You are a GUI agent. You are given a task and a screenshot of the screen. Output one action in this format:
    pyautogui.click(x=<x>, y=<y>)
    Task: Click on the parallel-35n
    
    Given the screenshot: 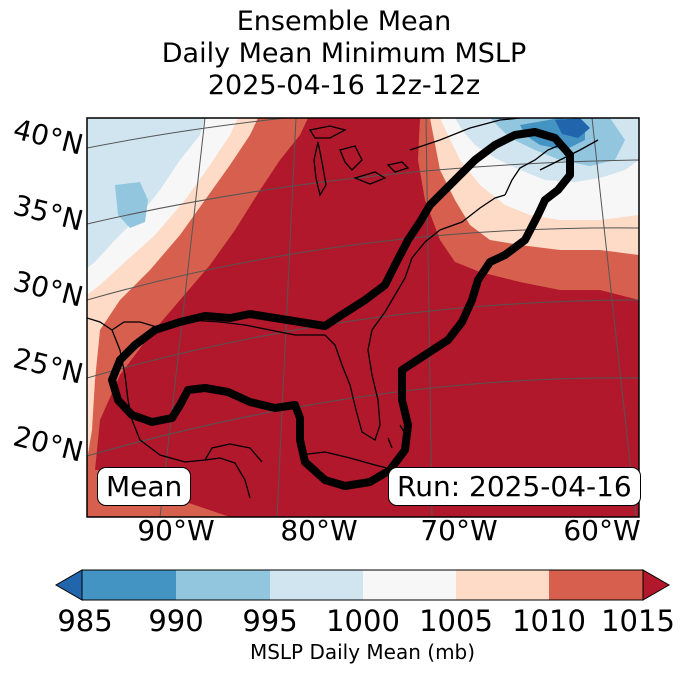 What is the action you would take?
    pyautogui.click(x=363, y=192)
    